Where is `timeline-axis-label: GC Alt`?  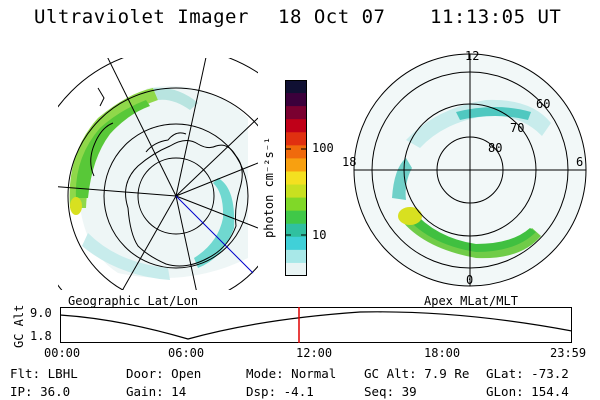
timeline-axis-label: GC Alt is located at coordinates (19, 326).